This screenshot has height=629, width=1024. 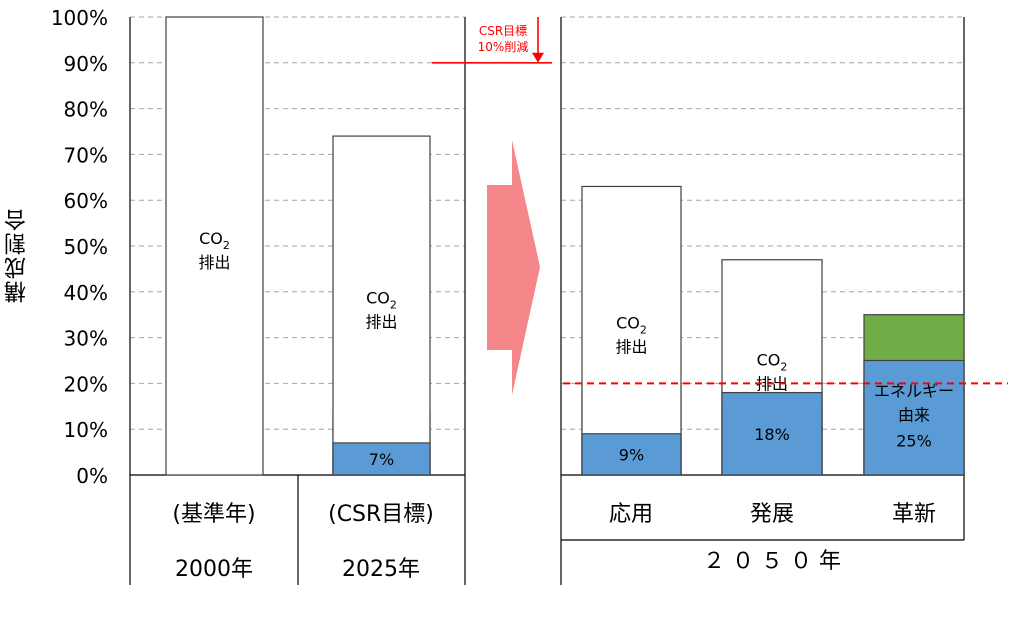 I want to click on y-tick-label: 80%, so click(x=86, y=110).